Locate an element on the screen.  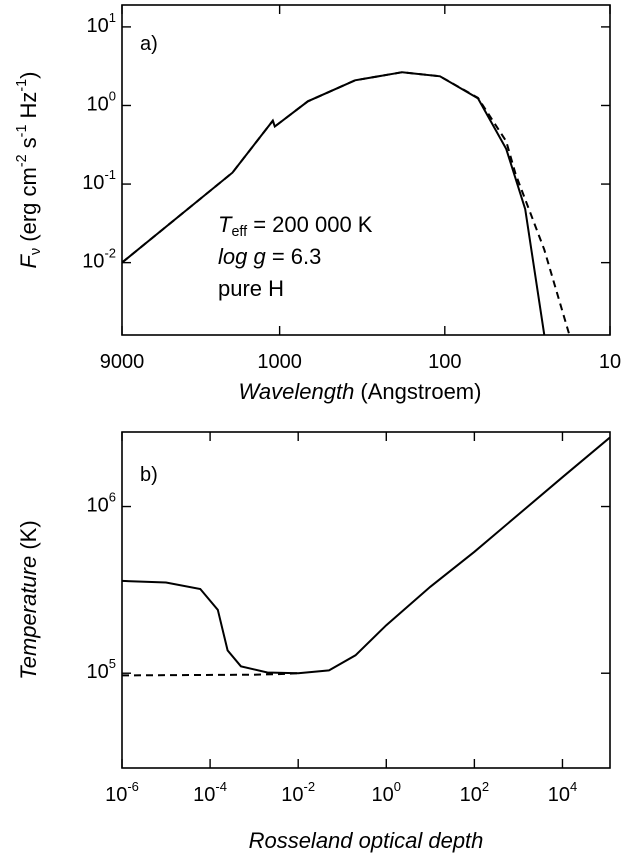
panel-label: a) is located at coordinates (149, 44).